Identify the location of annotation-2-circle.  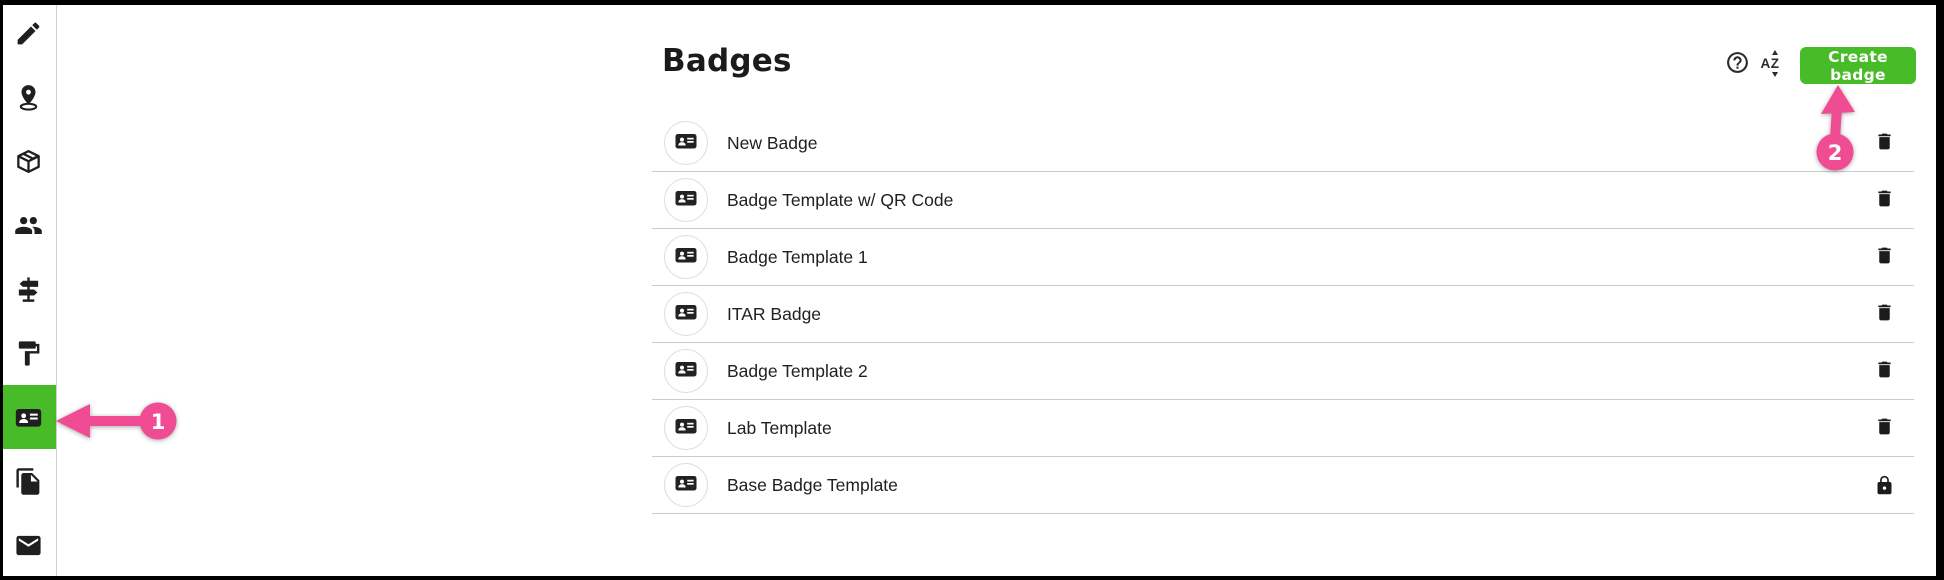
(1835, 152).